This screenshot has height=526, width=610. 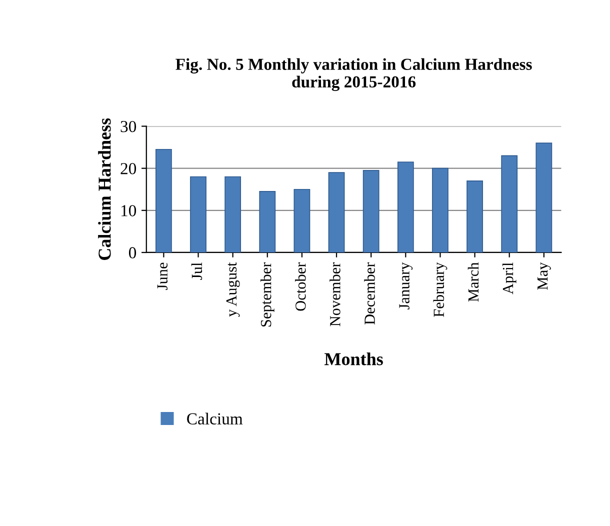 What do you see at coordinates (369, 293) in the screenshot?
I see `x-tick-label: December` at bounding box center [369, 293].